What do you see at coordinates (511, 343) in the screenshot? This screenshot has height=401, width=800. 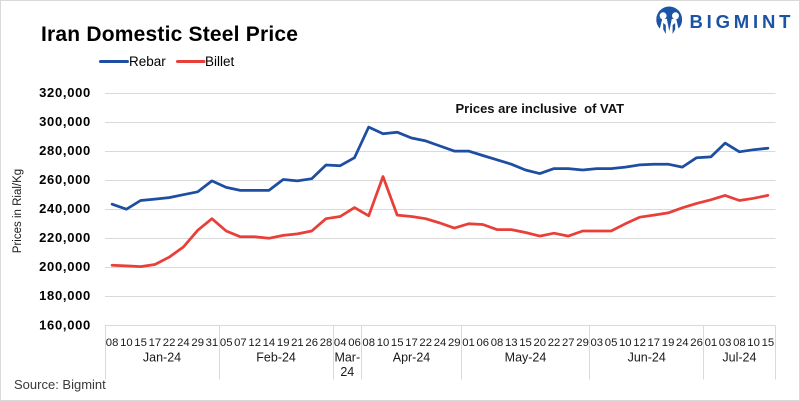 I see `svg-text: 13` at bounding box center [511, 343].